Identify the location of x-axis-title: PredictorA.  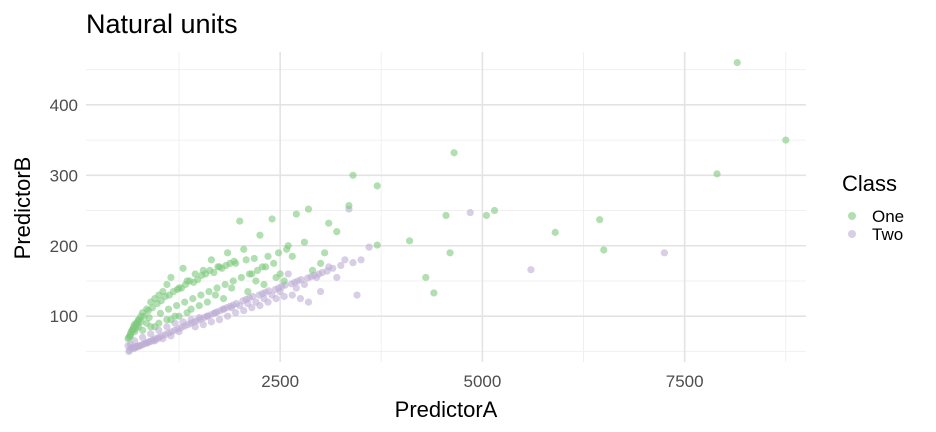
(446, 409).